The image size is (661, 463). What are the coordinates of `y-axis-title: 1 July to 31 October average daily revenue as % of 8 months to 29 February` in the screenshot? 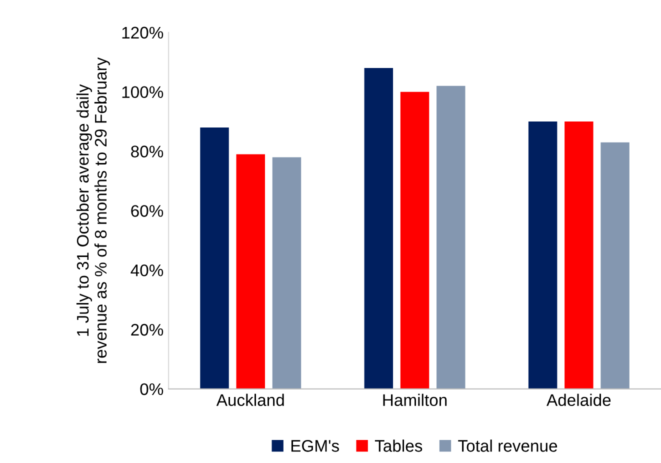 It's located at (93, 210).